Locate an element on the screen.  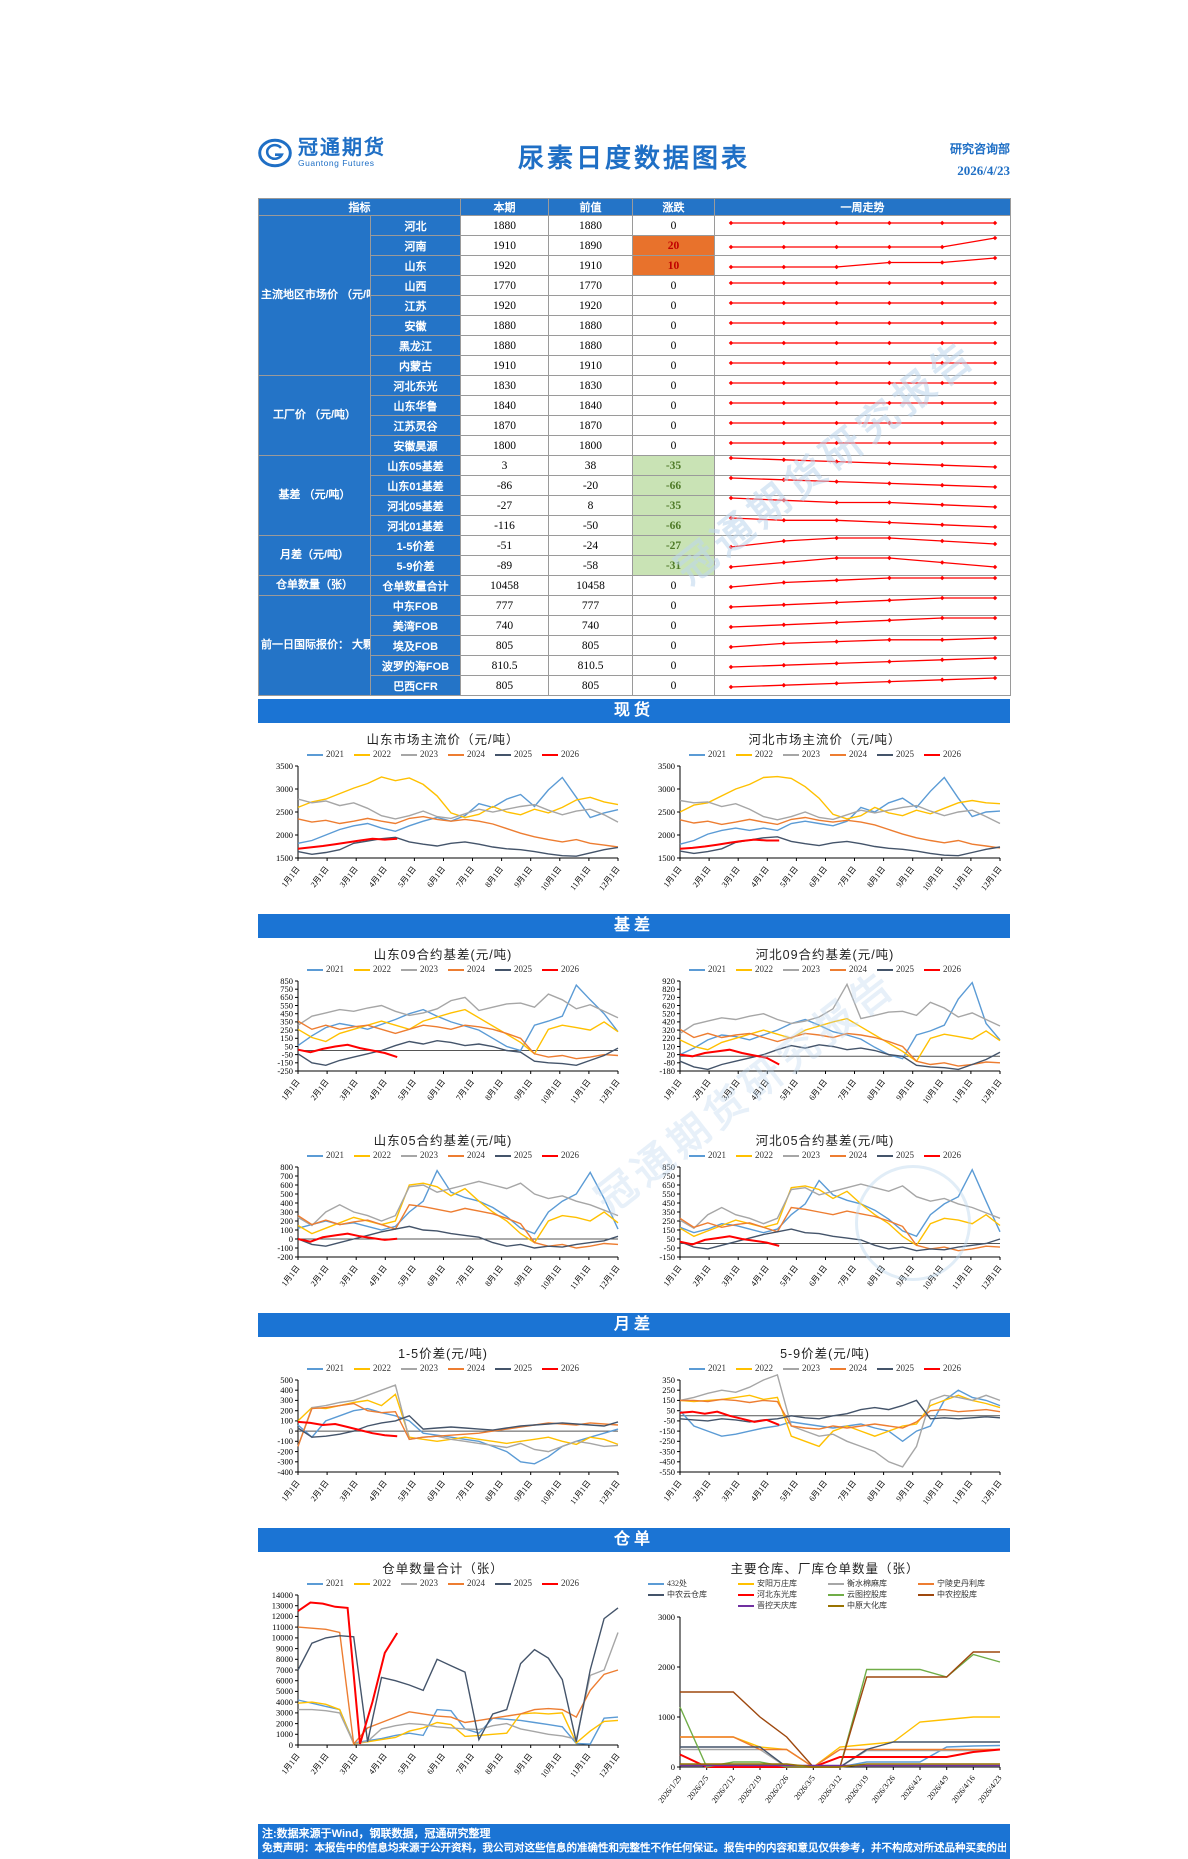
current-value-cell: -89 is located at coordinates (504, 565).